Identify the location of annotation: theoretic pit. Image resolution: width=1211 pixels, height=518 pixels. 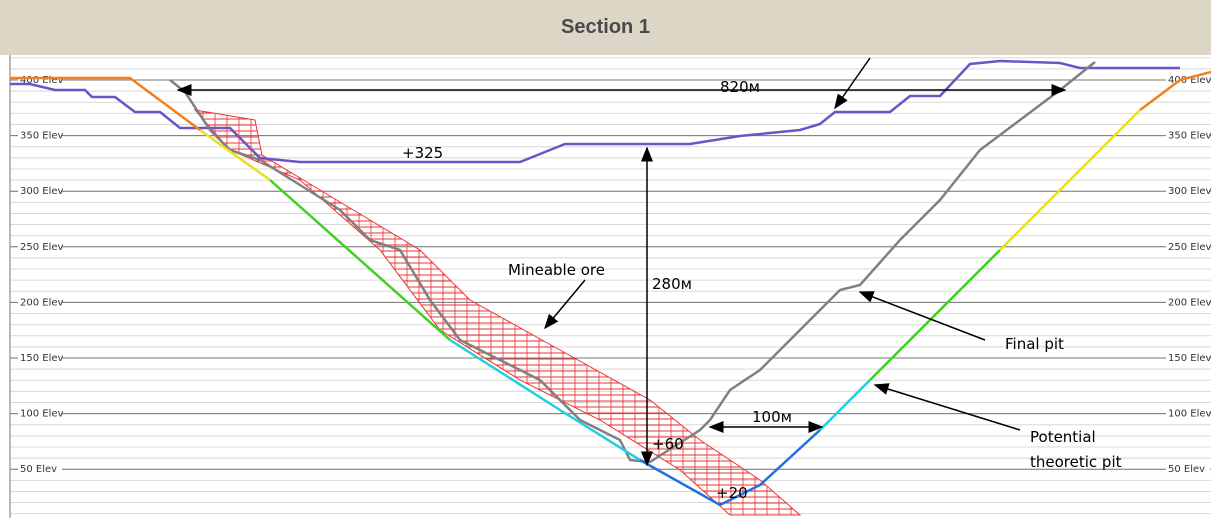
(1076, 462).